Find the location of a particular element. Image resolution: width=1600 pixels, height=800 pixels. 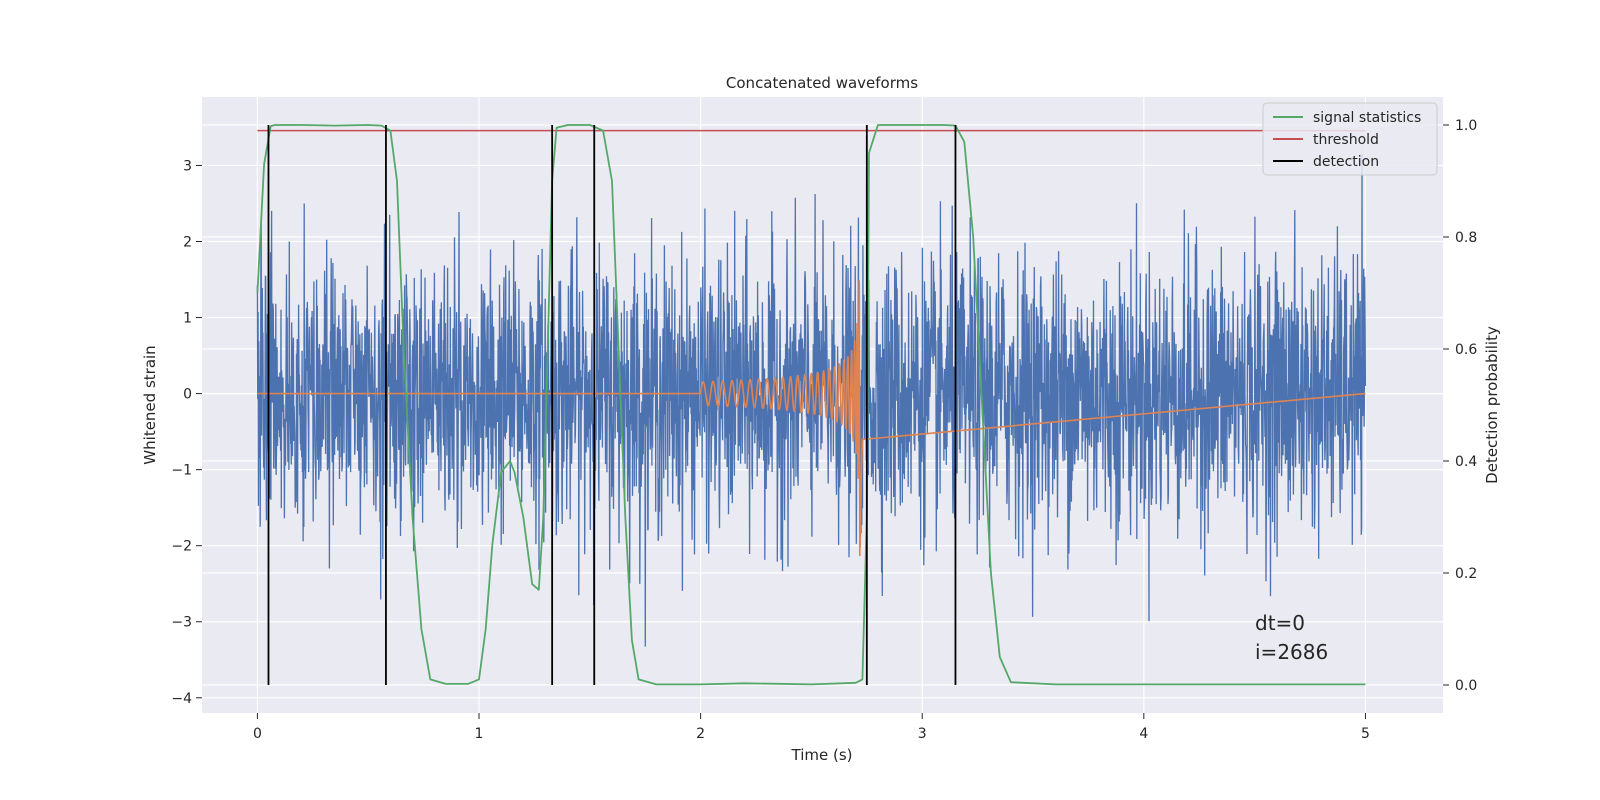

legend: signal statistics threshold detection is located at coordinates (1350, 139).